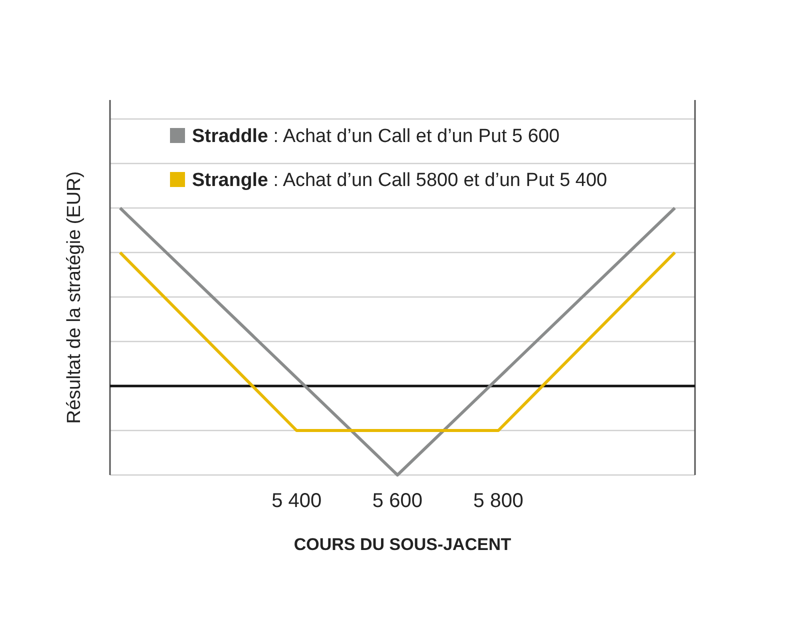 The width and height of the screenshot is (800, 636). I want to click on legend-label: Straddle : Achat d’un Call et d’un Put 5 600, so click(376, 136).